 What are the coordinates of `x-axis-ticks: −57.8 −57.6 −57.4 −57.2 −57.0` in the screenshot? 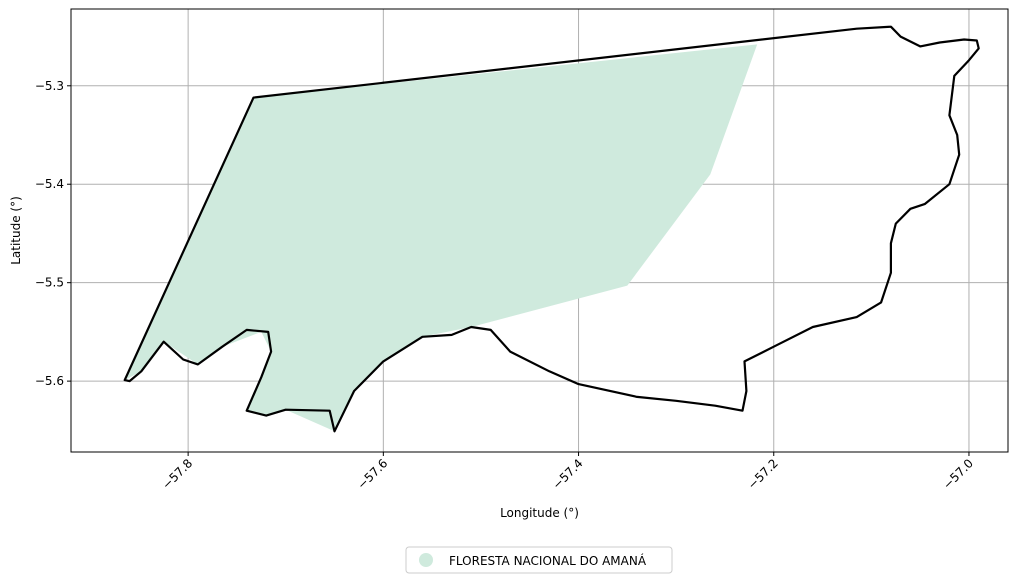 It's located at (567, 472).